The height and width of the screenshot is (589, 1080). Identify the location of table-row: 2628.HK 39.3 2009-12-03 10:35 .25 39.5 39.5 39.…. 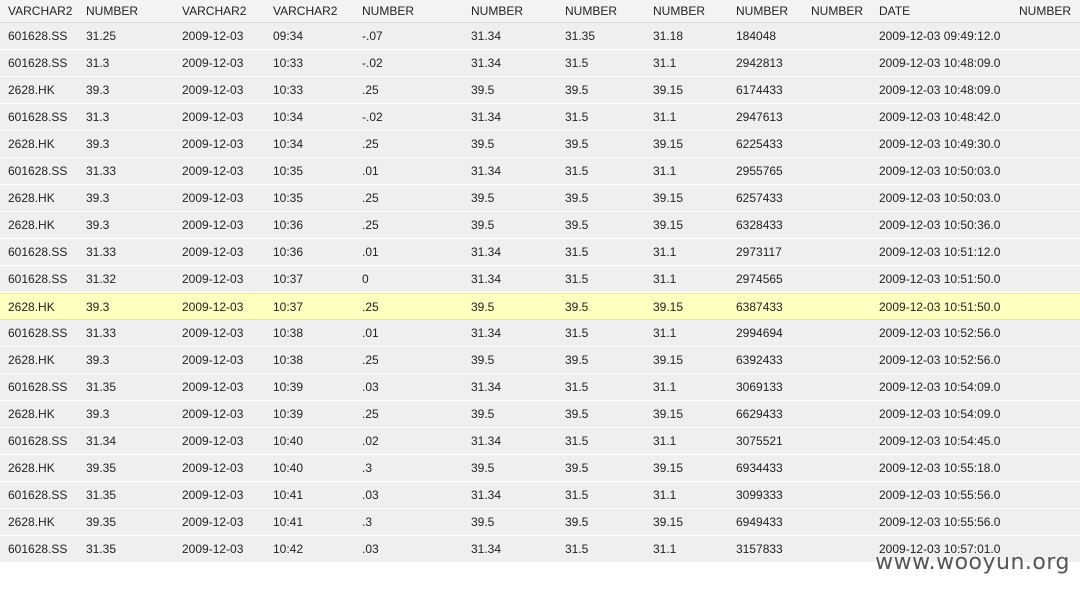
(540, 198).